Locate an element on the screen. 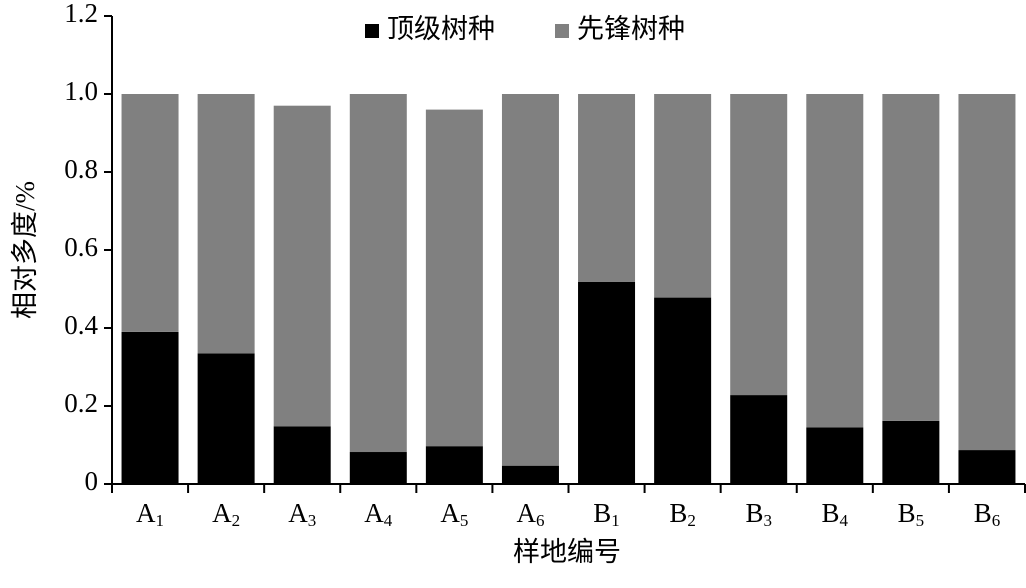 Image resolution: width=1026 pixels, height=588 pixels. y-tick-label: 0.2 is located at coordinates (81, 403).